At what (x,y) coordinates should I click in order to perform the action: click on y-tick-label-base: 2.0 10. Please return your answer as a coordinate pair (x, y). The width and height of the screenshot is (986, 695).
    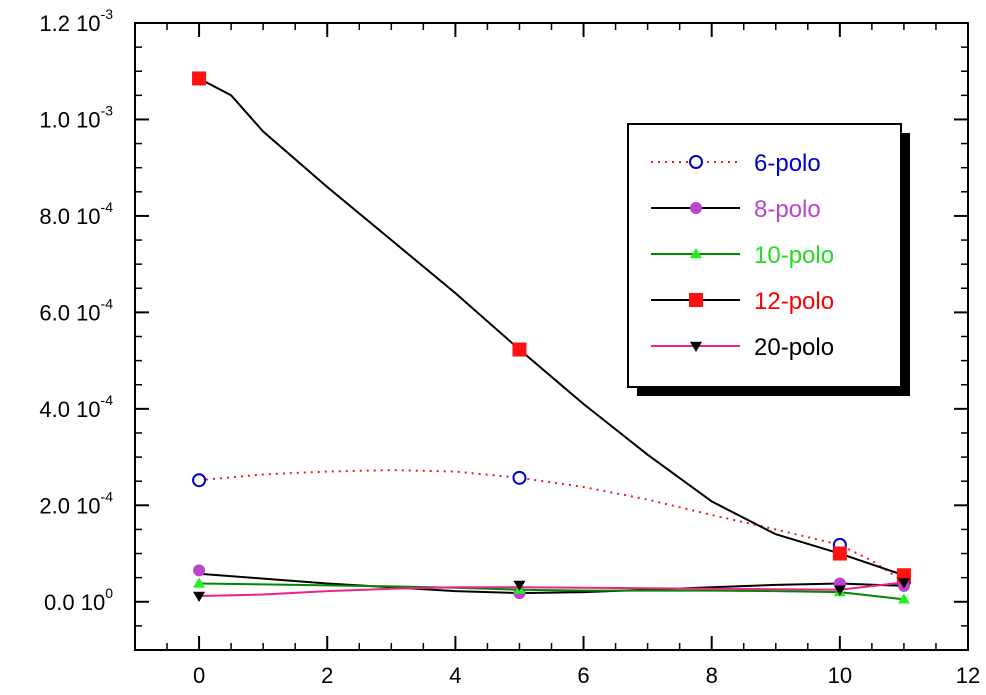
    Looking at the image, I should click on (69, 505).